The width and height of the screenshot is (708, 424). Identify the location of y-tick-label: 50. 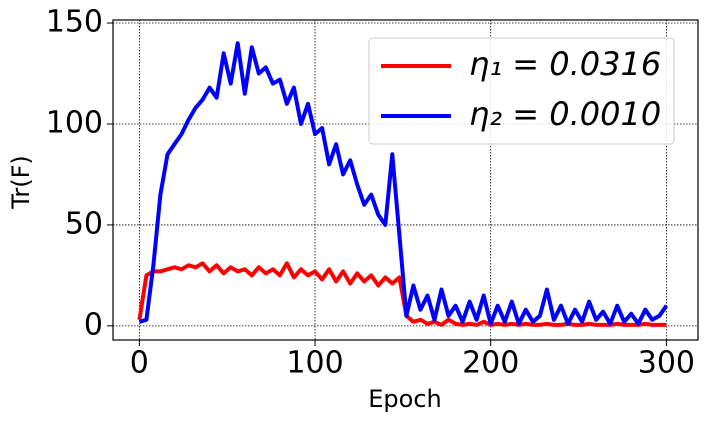
(84, 223).